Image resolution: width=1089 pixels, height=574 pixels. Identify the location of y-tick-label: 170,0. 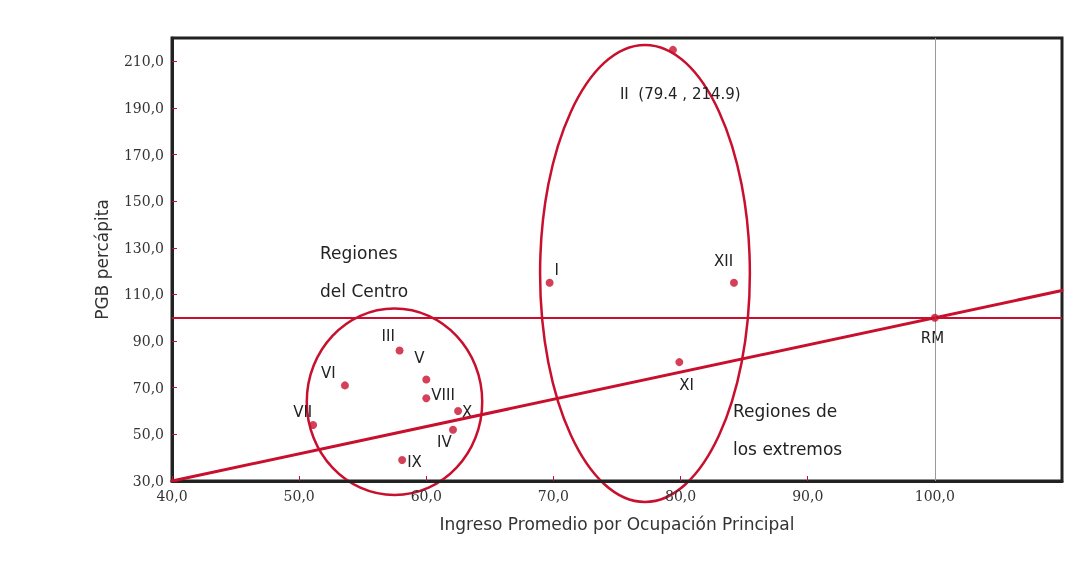
(143, 154).